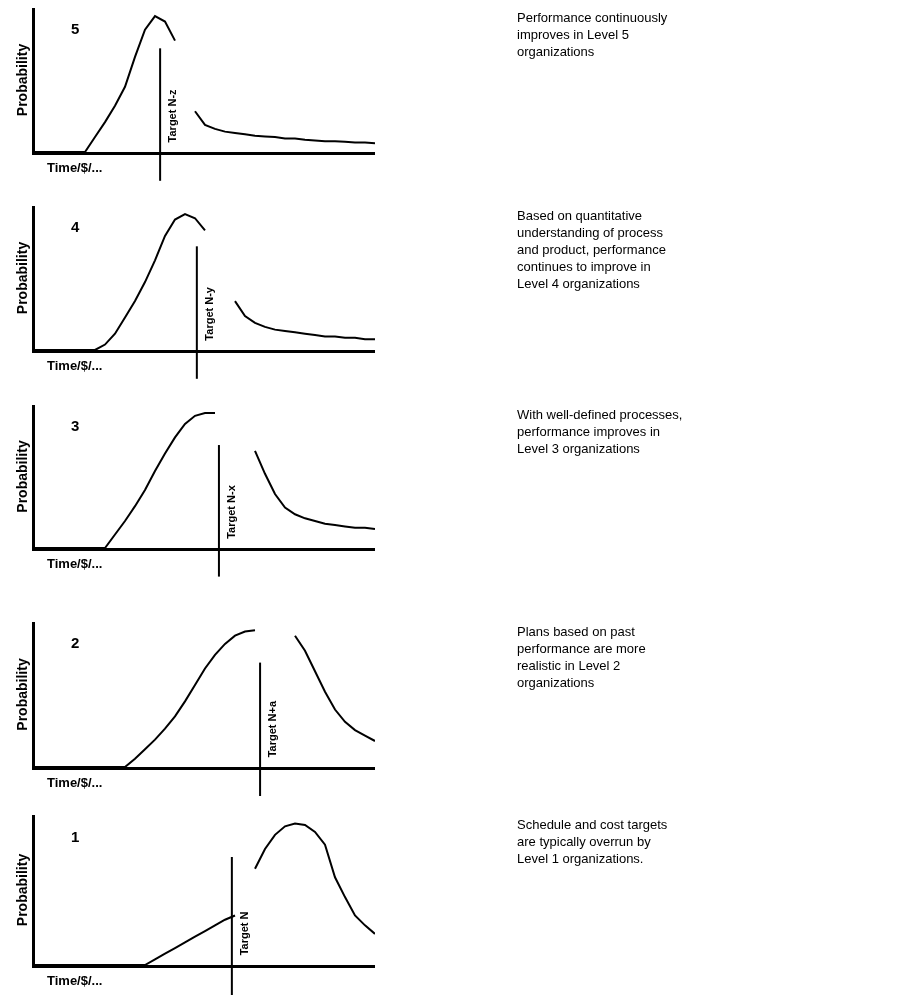 The image size is (900, 1007). I want to click on text: Based on quantitative understanding of process and product, performance continues to improve in Level 4 organizations, so click(591, 249).